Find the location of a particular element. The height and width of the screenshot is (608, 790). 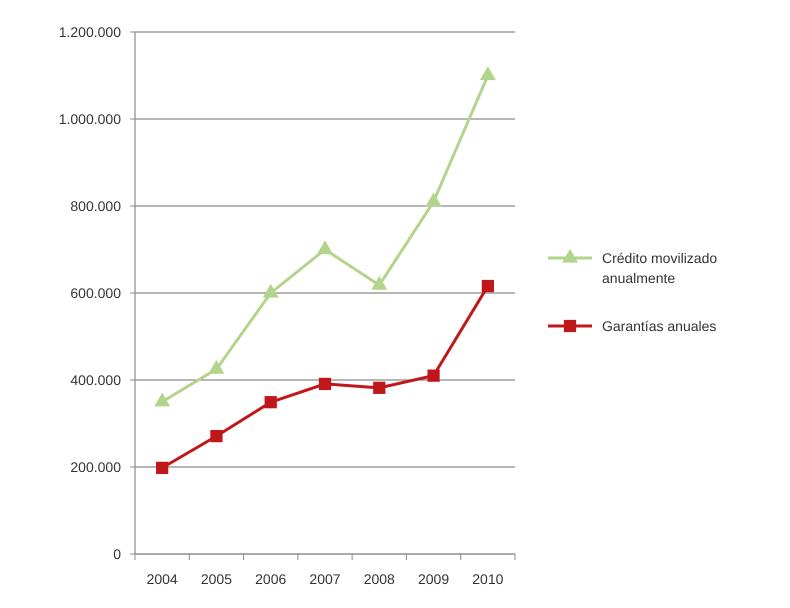

x-tick-label: 2005 is located at coordinates (216, 579).